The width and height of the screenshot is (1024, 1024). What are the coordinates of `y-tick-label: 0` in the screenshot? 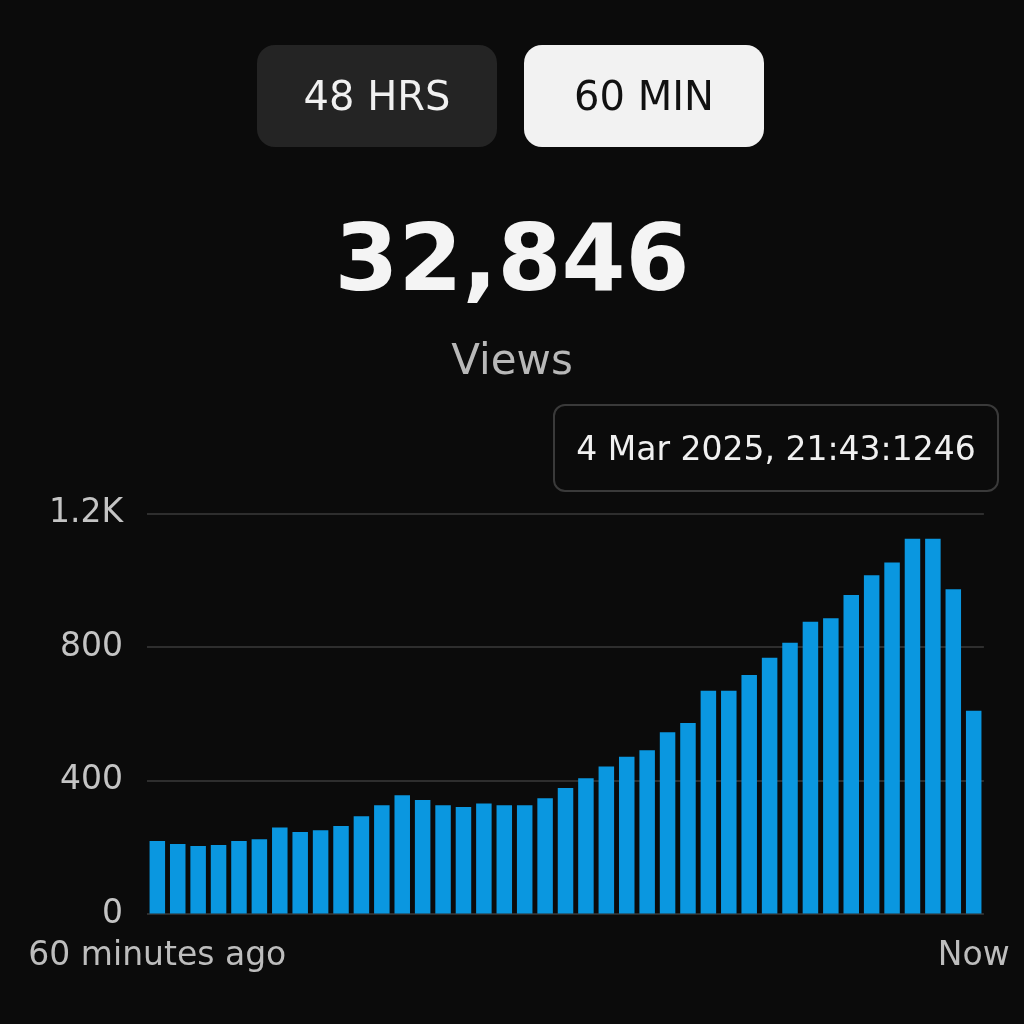 It's located at (113, 911).